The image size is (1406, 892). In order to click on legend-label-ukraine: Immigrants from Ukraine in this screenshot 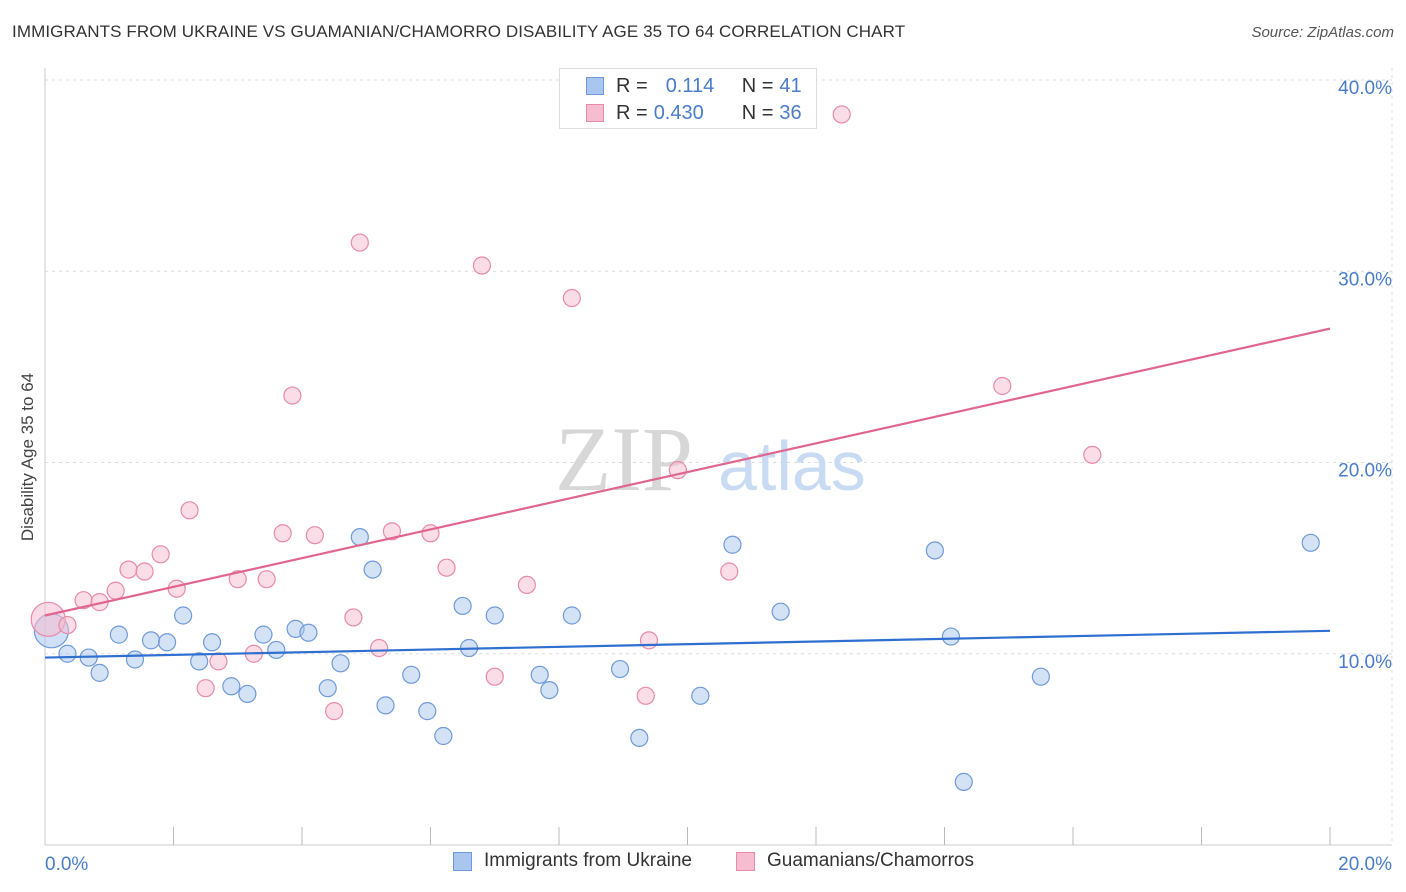, I will do `click(588, 860)`.